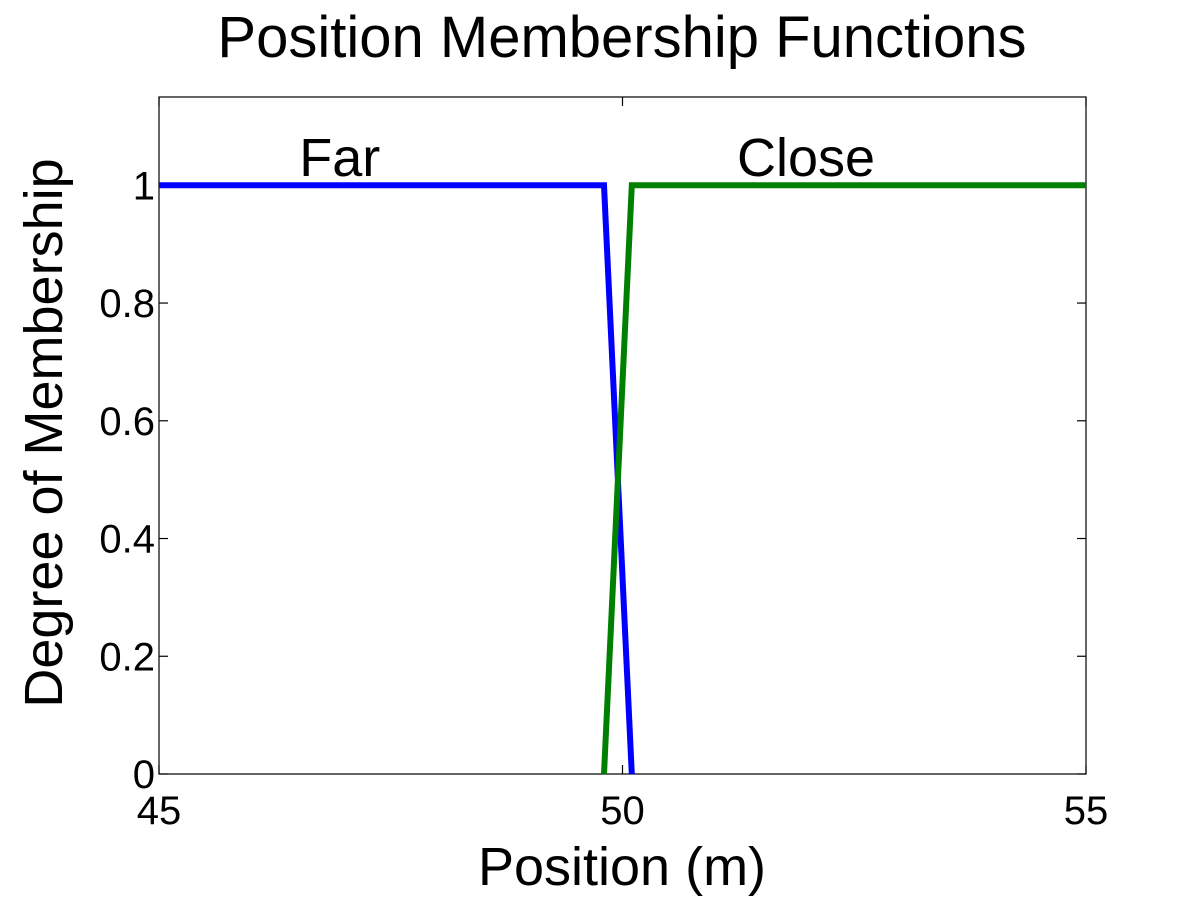 This screenshot has width=1200, height=900. What do you see at coordinates (127, 422) in the screenshot?
I see `y-tick-label: 0.6` at bounding box center [127, 422].